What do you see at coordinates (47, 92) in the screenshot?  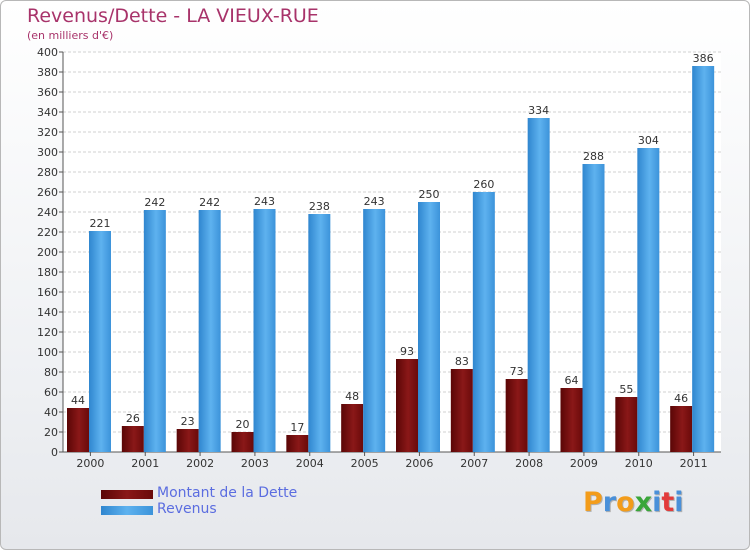 I see `y-tick-label: 360` at bounding box center [47, 92].